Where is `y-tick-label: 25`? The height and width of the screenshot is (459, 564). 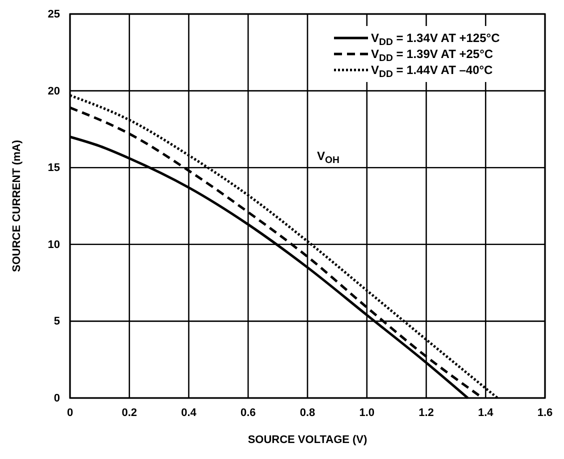
y-tick-label: 25 is located at coordinates (54, 14).